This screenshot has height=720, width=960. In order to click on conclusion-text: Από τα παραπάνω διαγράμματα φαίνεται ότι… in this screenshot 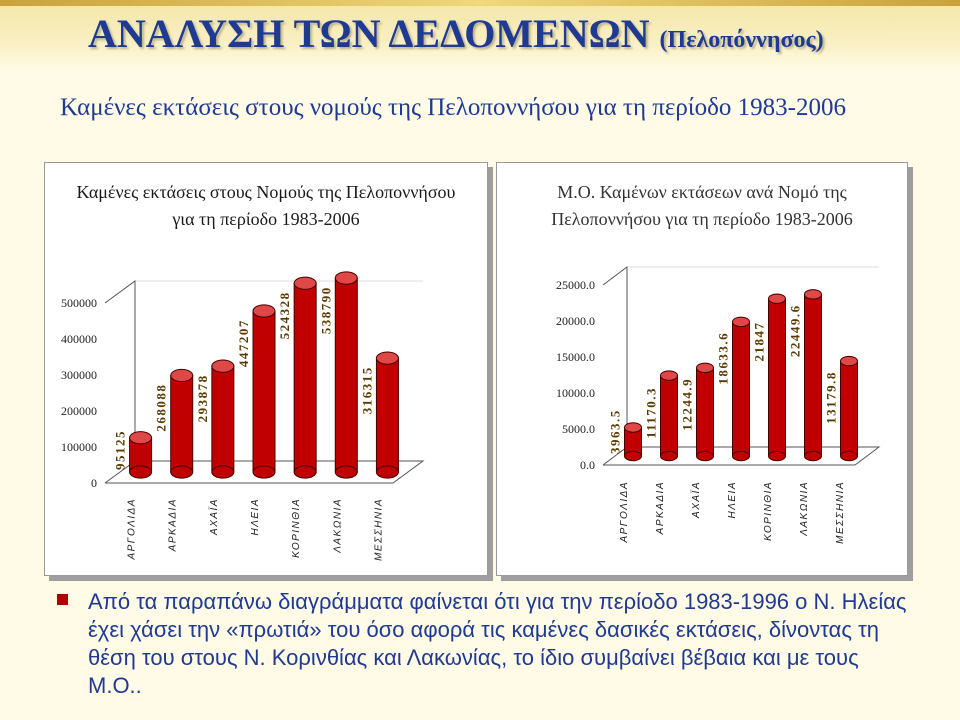, I will do `click(497, 643)`.